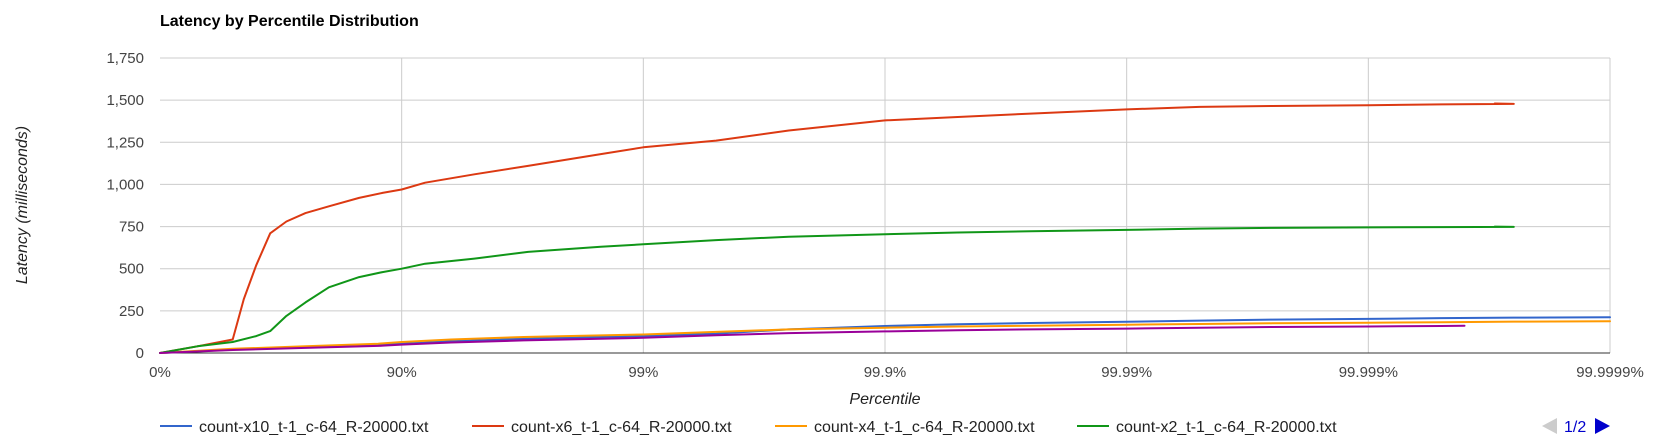 The width and height of the screenshot is (1653, 441). I want to click on x-tick-label: 99.9%, so click(885, 372).